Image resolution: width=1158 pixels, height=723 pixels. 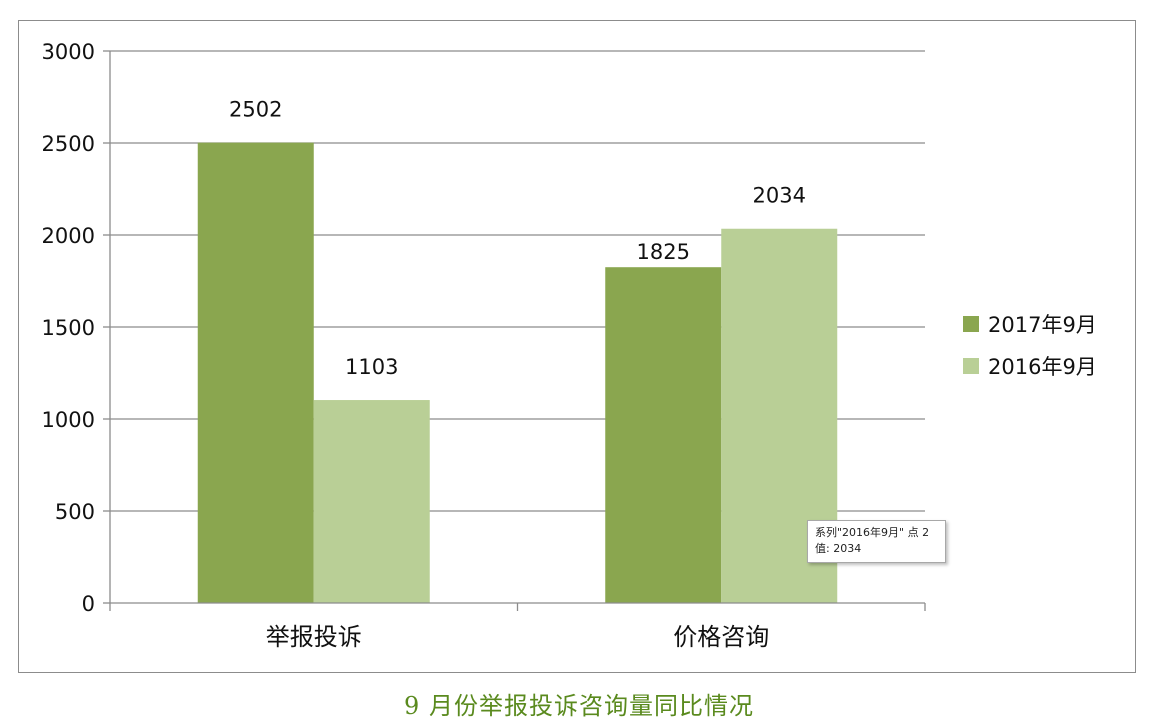 What do you see at coordinates (872, 532) in the screenshot?
I see `tooltip-series-line: 系列"2016年9月" 点 2` at bounding box center [872, 532].